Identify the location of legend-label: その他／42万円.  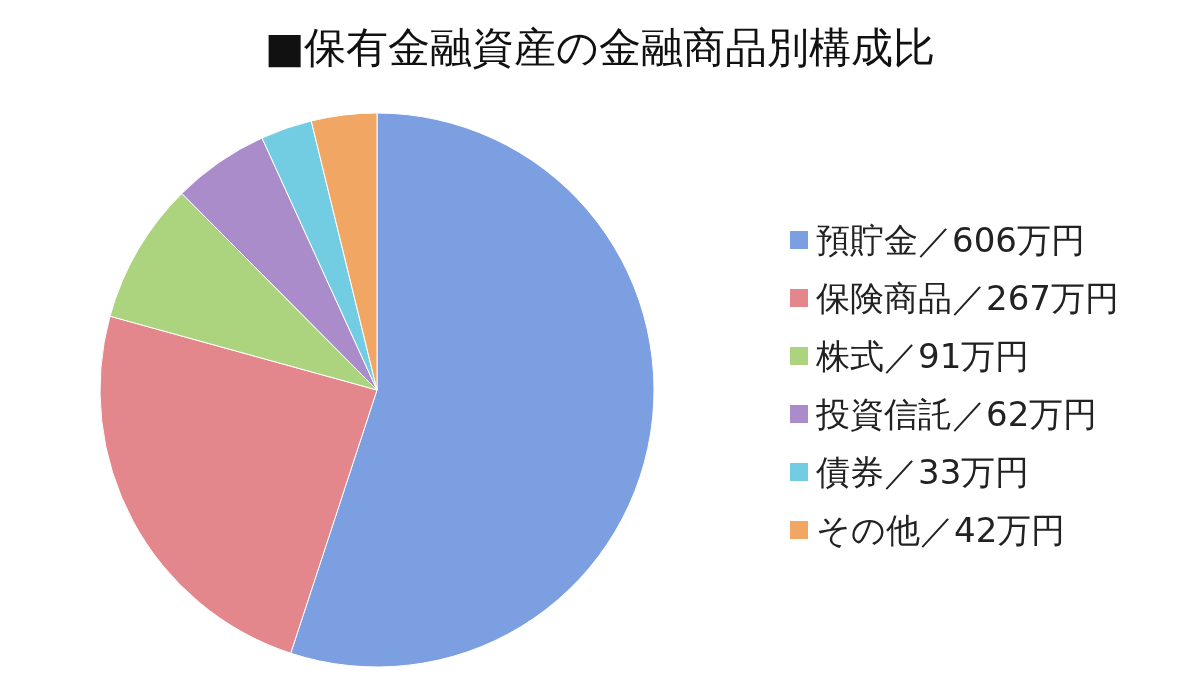
(941, 530).